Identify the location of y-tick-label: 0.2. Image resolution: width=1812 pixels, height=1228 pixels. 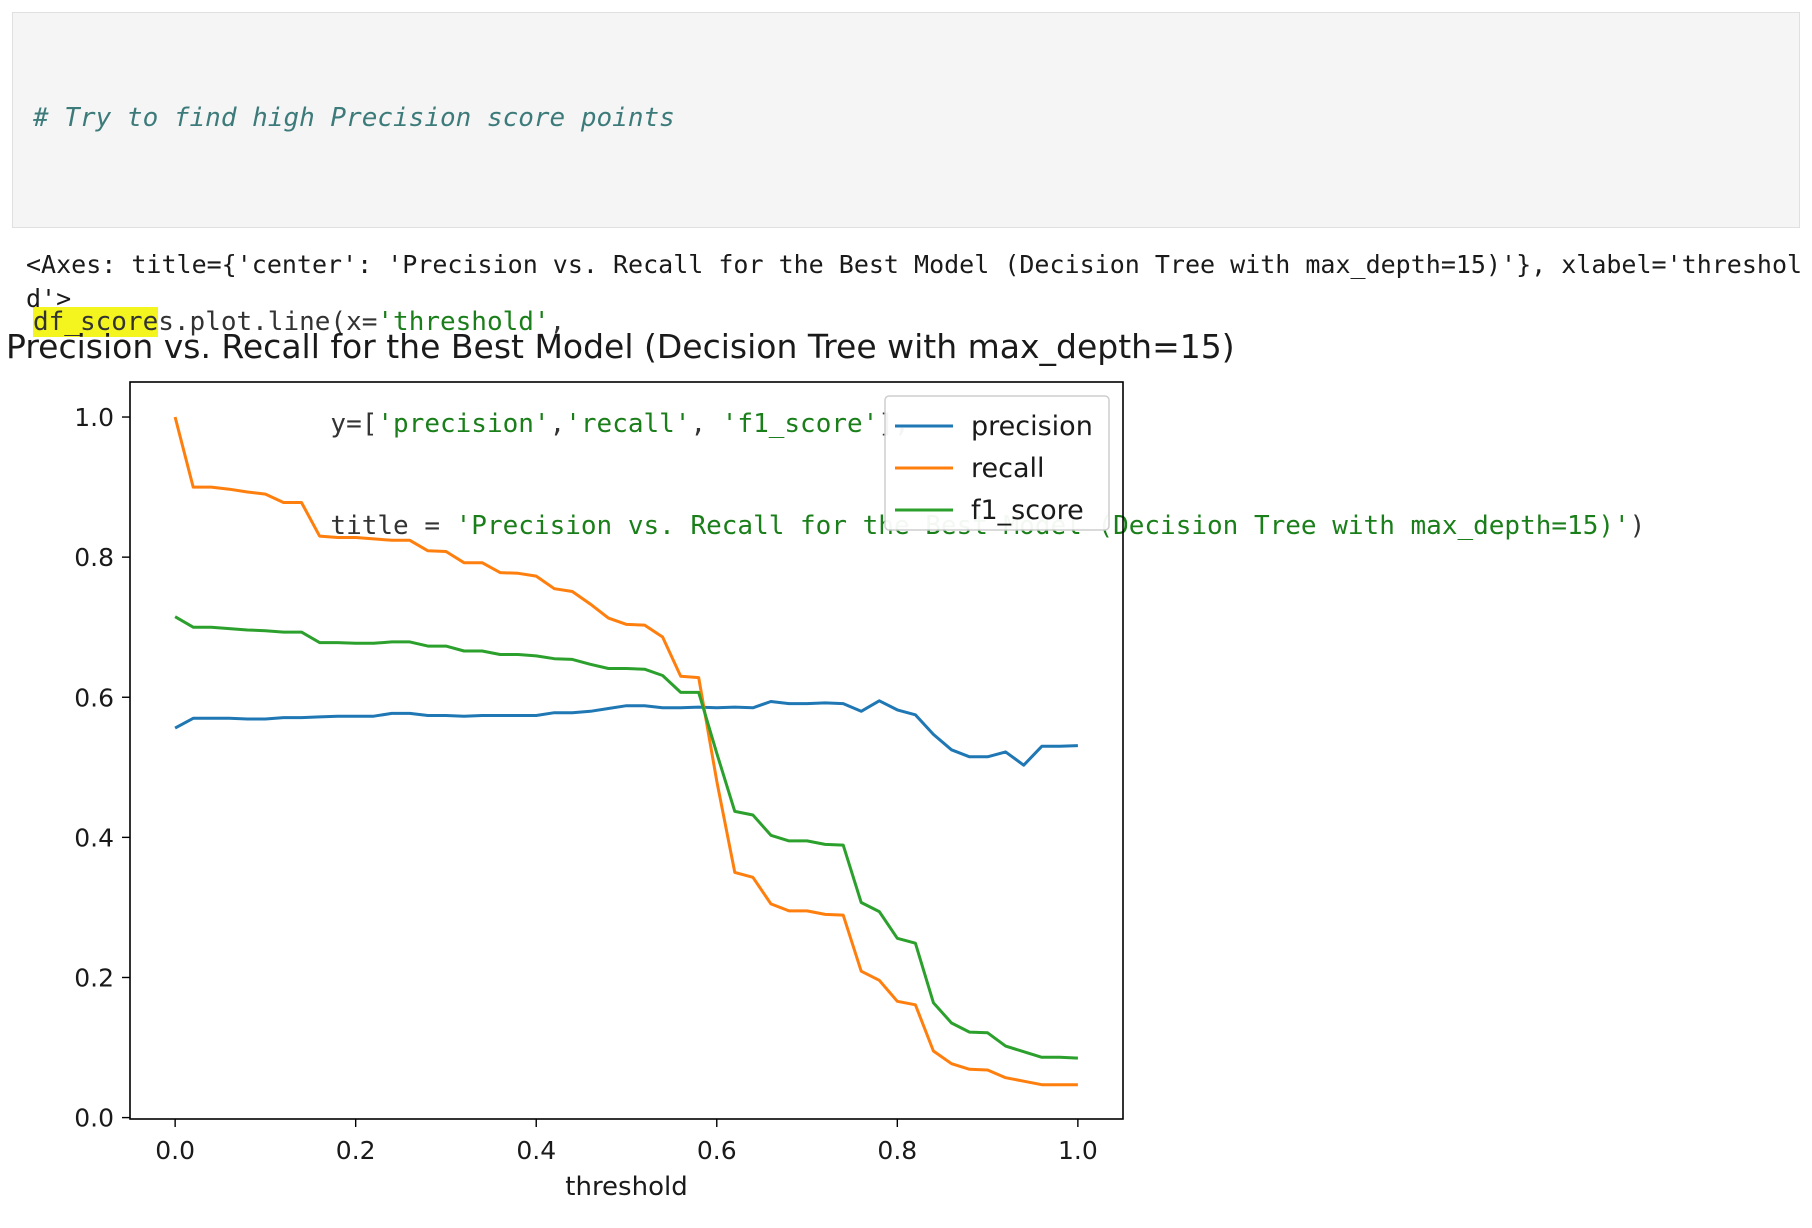
(94, 977).